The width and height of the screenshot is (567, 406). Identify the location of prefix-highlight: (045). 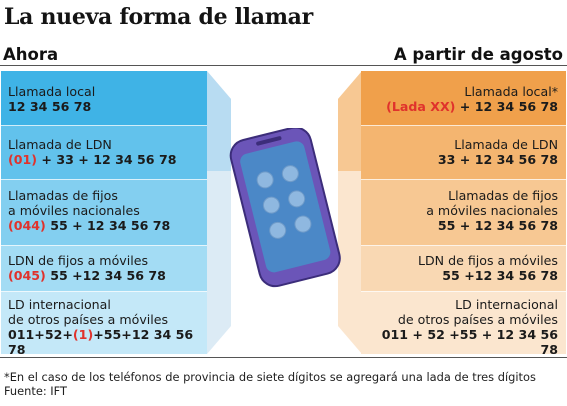
(27, 275).